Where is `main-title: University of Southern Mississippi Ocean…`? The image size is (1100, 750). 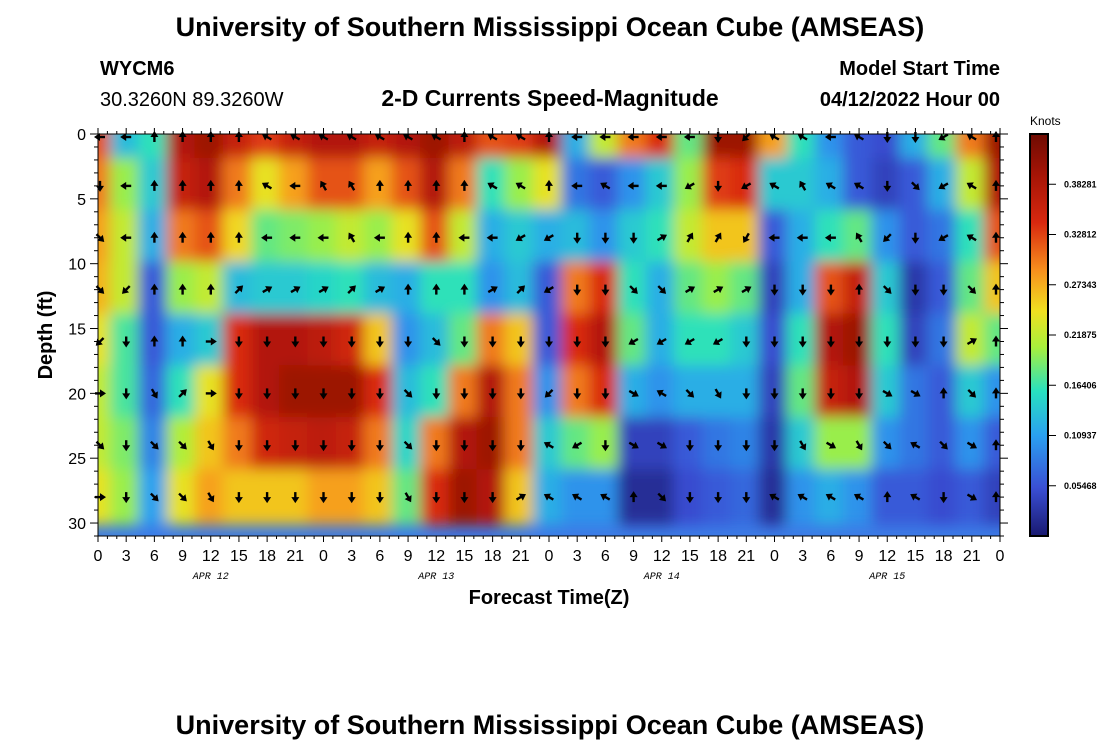
main-title: University of Southern Mississippi Ocean… is located at coordinates (550, 27).